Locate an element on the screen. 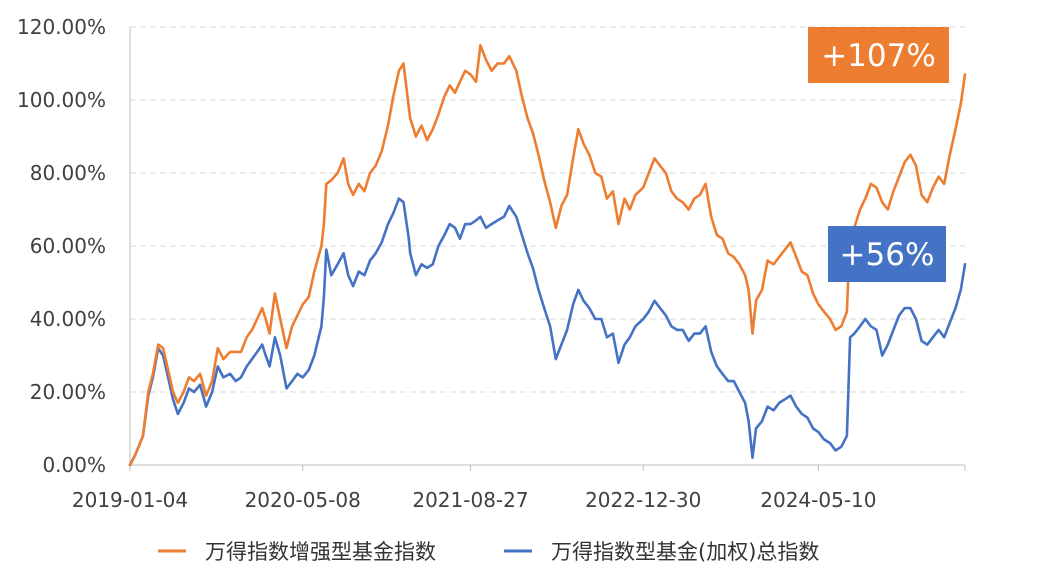 This screenshot has height=588, width=1046. legend-label: 万得指数增强型基金指数 is located at coordinates (320, 552).